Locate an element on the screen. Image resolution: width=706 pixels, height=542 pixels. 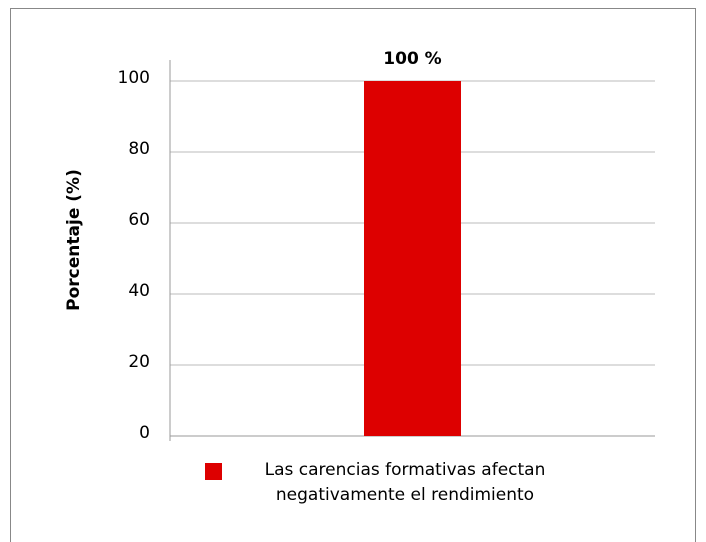
bar is located at coordinates (412, 258).